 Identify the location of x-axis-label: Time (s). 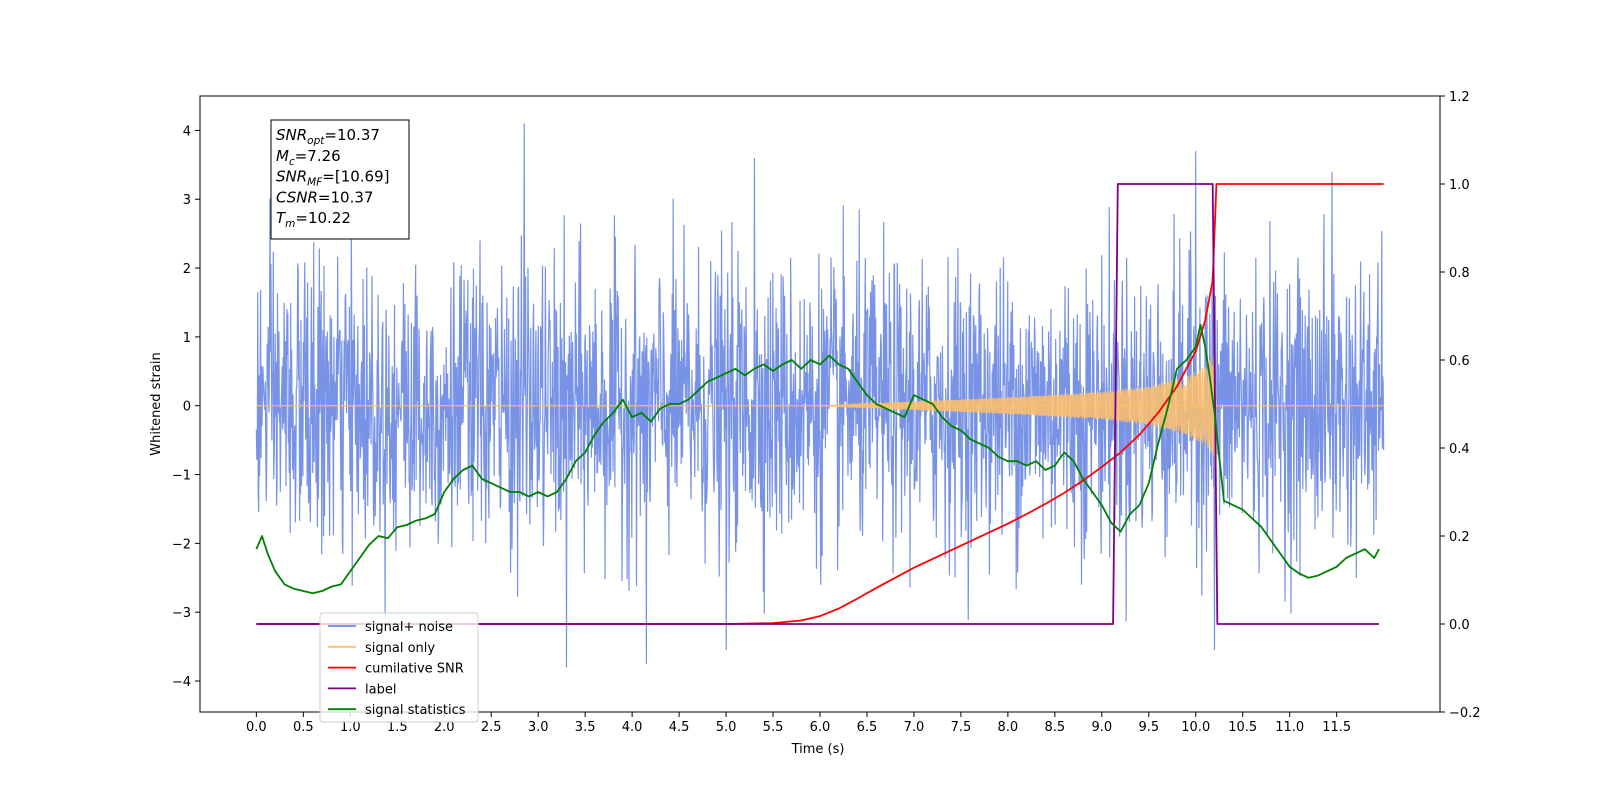
(818, 749).